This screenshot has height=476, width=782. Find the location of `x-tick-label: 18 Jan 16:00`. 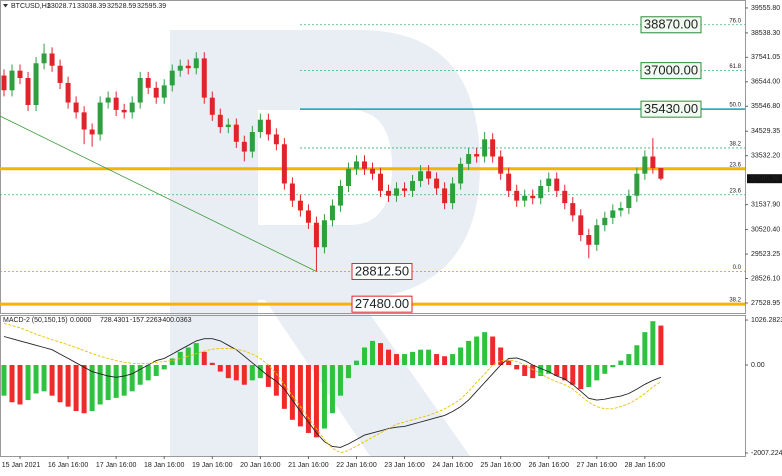

x-tick-label: 18 Jan 16:00 is located at coordinates (164, 465).